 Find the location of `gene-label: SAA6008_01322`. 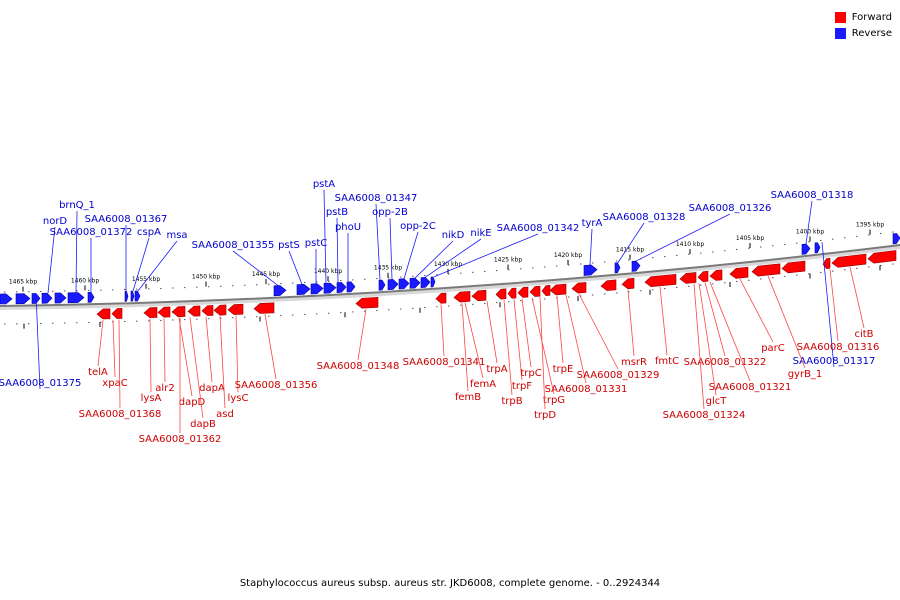

gene-label: SAA6008_01322 is located at coordinates (725, 362).